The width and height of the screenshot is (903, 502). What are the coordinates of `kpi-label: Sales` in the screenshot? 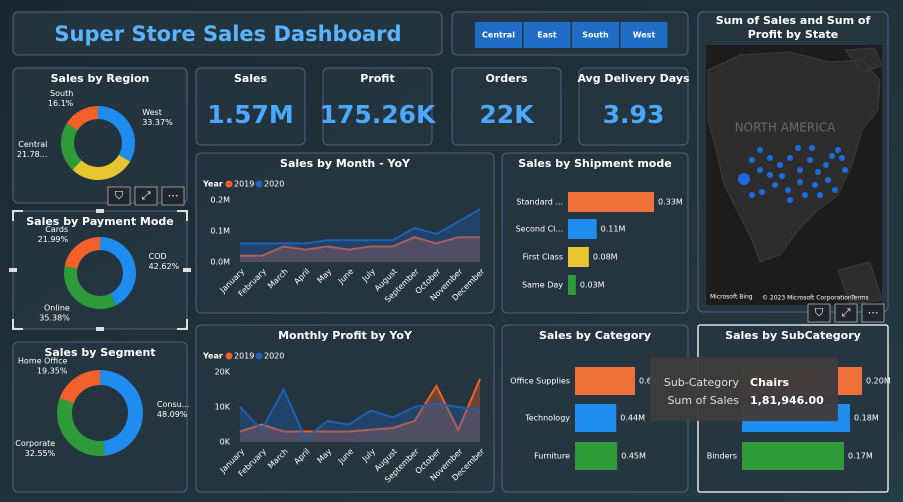 It's located at (251, 78).